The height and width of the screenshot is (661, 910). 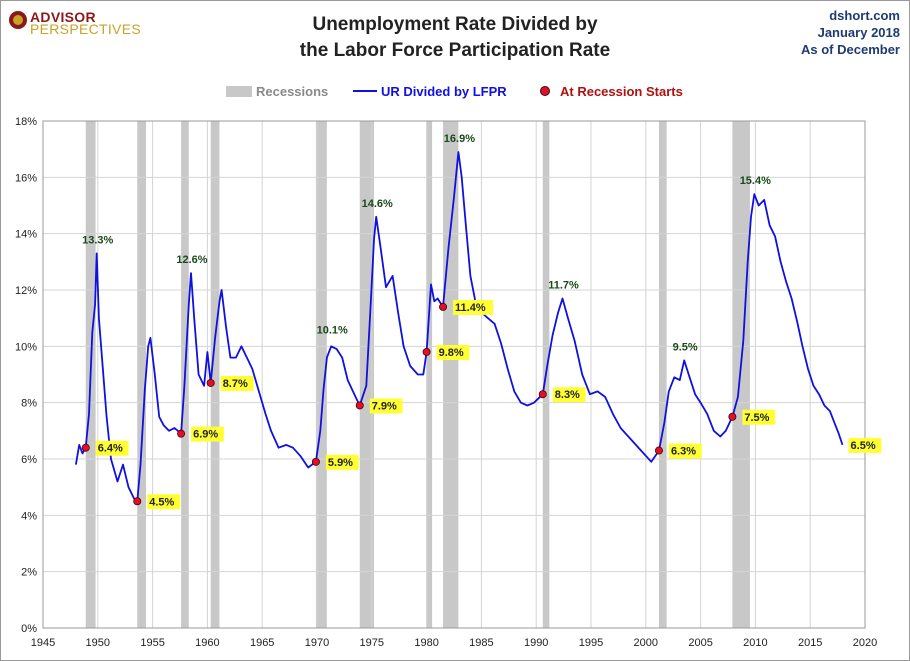 I want to click on x-tick-label: 1990, so click(x=536, y=643).